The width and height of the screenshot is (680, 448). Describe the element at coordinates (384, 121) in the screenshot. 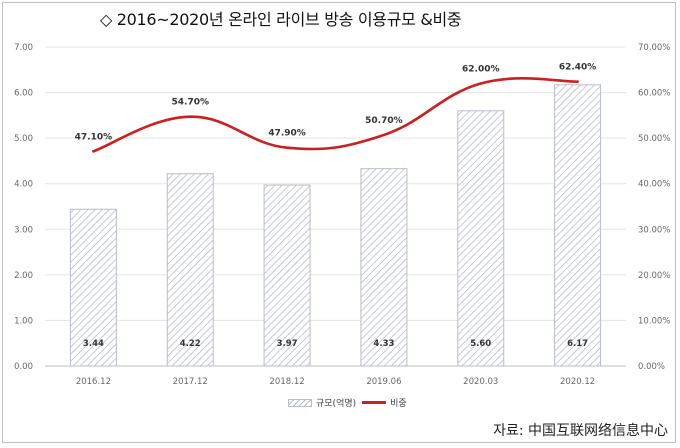

I see `line-value-label: 50.70%` at that location.